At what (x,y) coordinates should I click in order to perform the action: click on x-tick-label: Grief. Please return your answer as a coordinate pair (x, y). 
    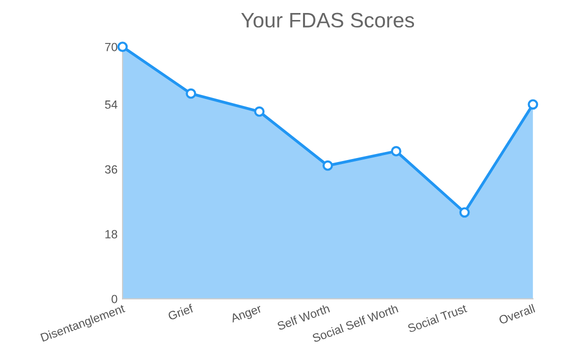
    Looking at the image, I should click on (180, 312).